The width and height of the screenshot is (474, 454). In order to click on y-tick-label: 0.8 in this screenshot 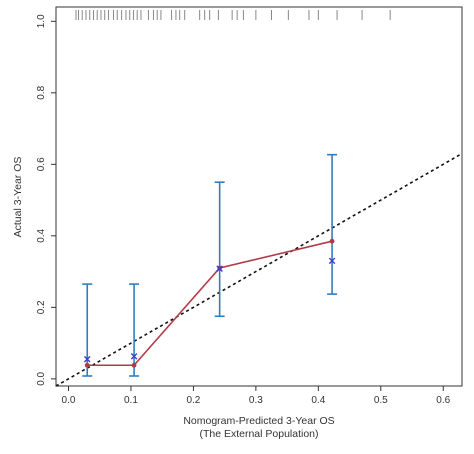, I will do `click(41, 92)`.